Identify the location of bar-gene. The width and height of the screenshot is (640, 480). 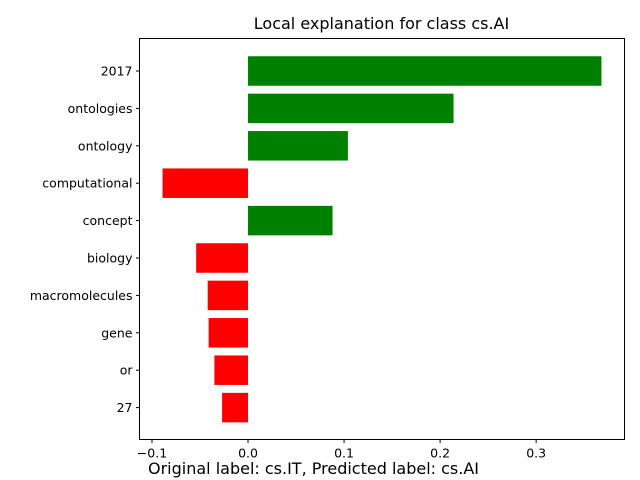
(228, 333).